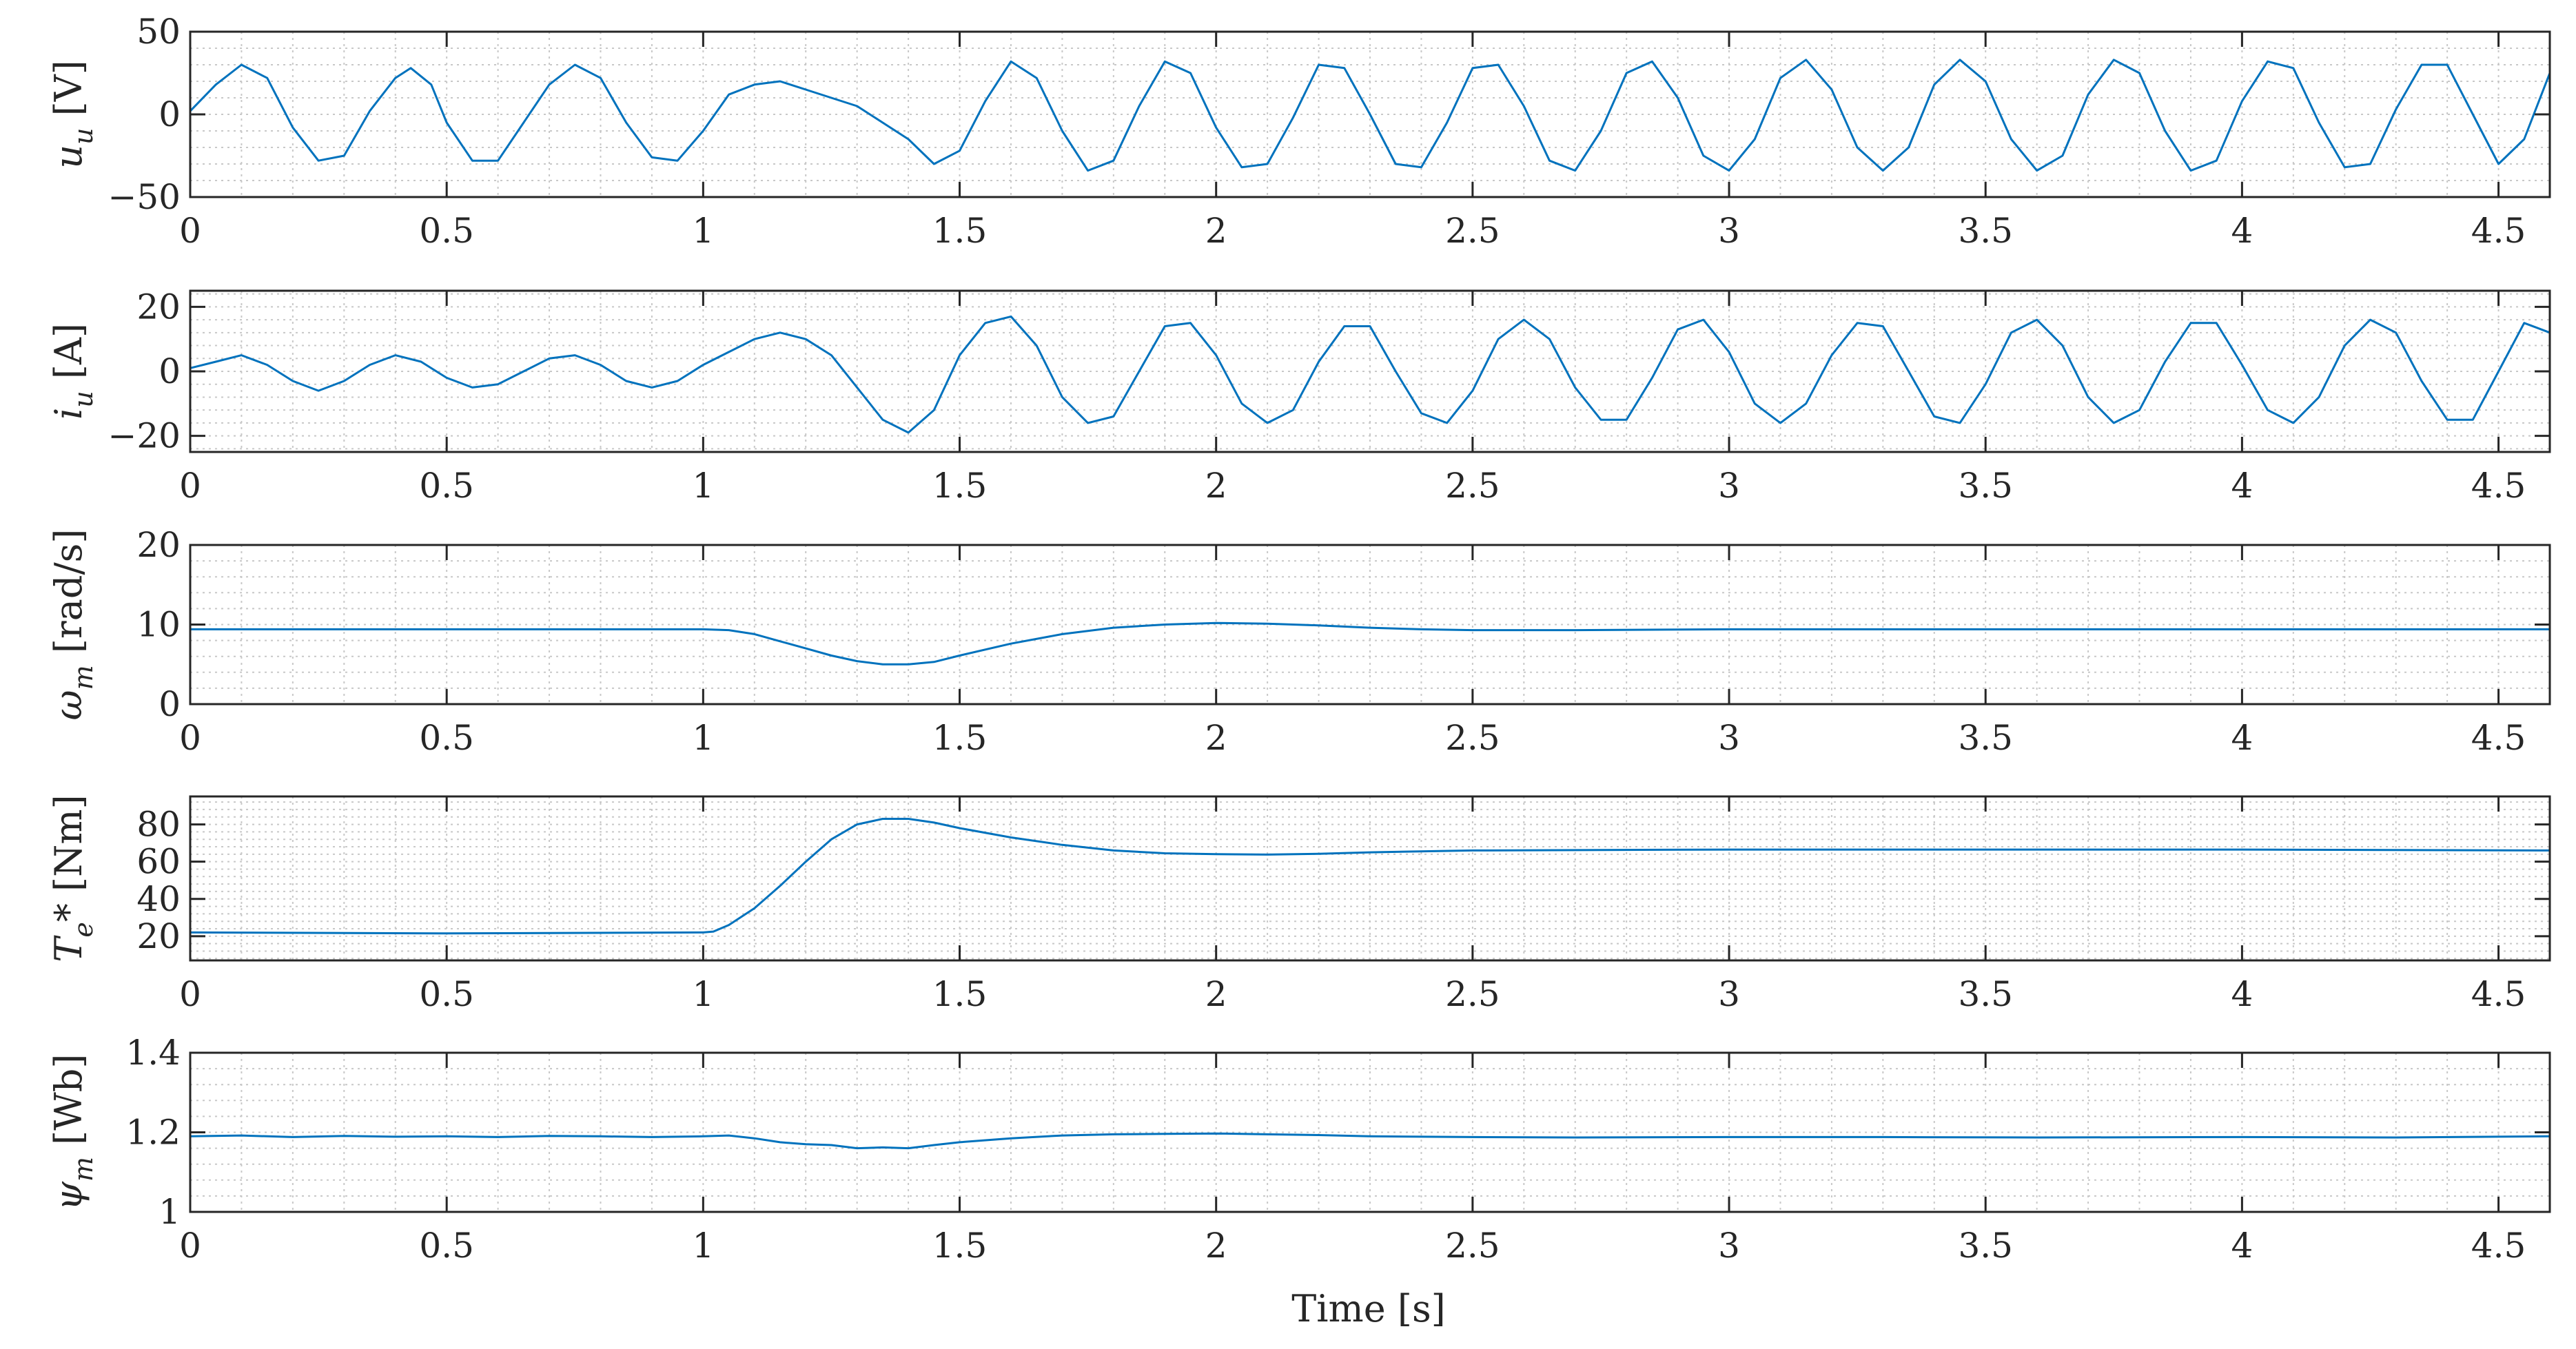 The image size is (2576, 1349). I want to click on y-axis-label-unit: [A], so click(68, 357).